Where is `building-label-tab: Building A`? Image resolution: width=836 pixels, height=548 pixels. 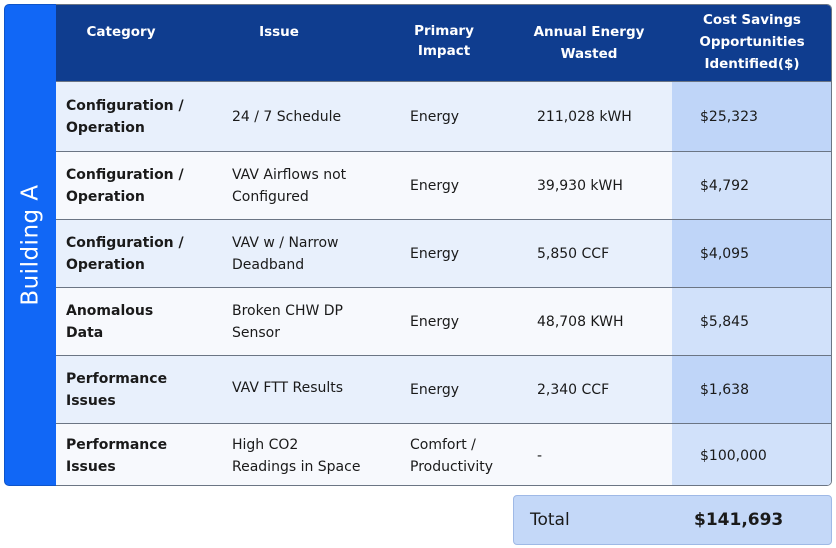
building-label-tab: Building A is located at coordinates (30, 245).